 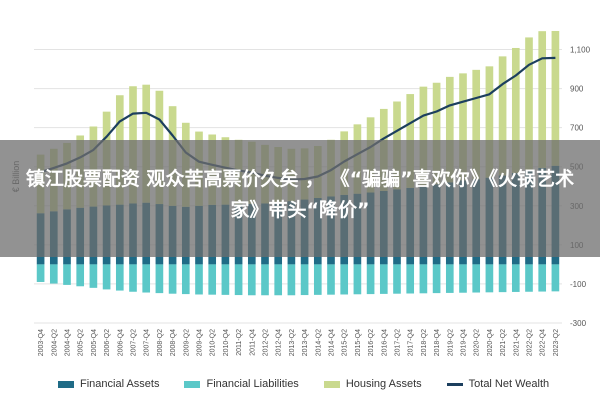 I want to click on legend-label: Housing Assets, so click(x=383, y=384).